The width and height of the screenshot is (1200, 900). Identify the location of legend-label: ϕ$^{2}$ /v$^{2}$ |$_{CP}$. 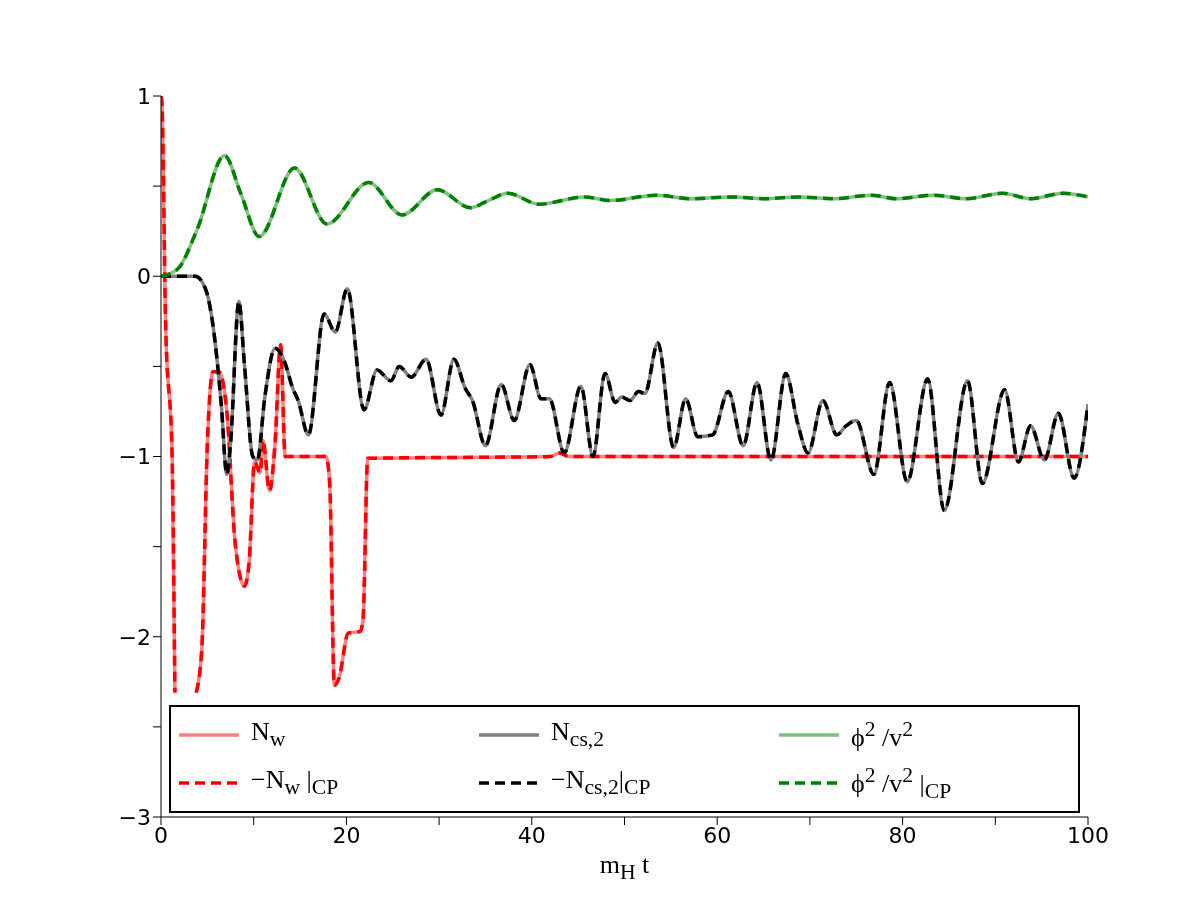
(901, 783).